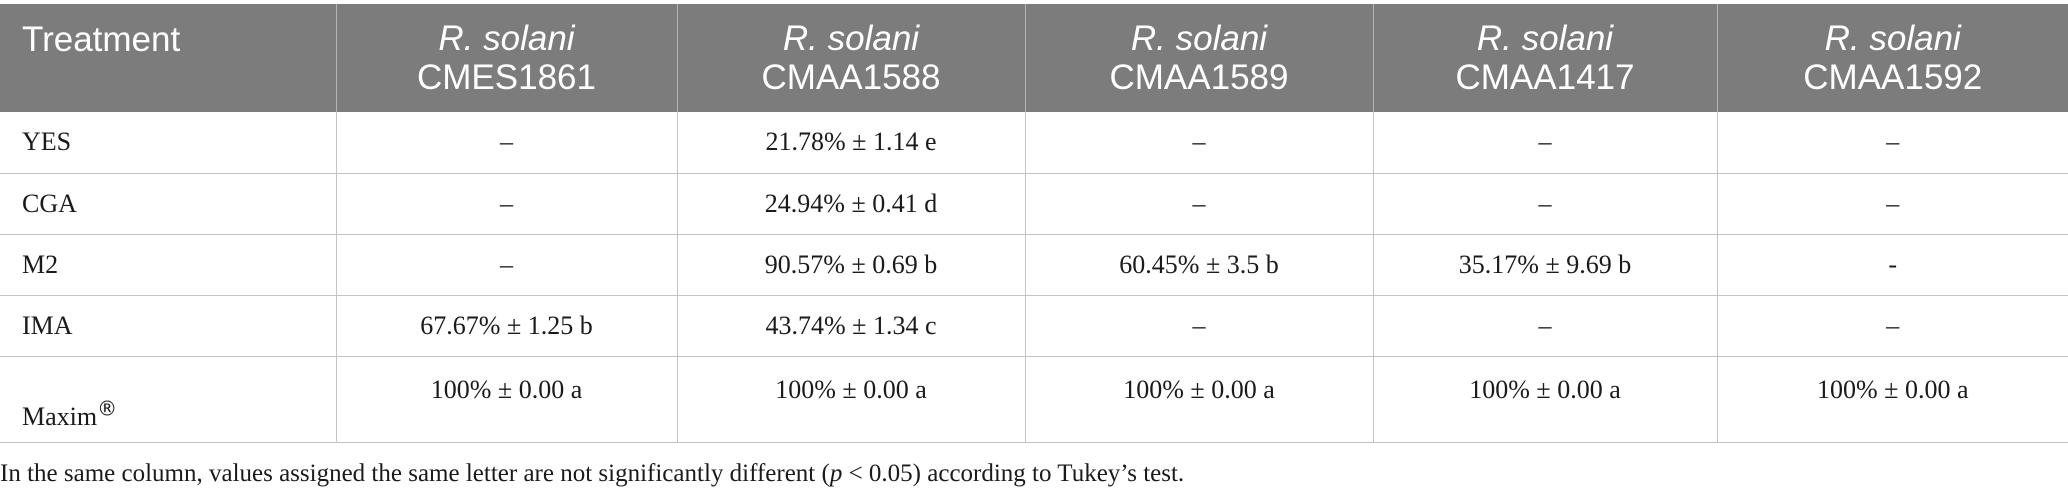 This screenshot has height=498, width=2068. I want to click on row-treatment: CGA, so click(168, 204).